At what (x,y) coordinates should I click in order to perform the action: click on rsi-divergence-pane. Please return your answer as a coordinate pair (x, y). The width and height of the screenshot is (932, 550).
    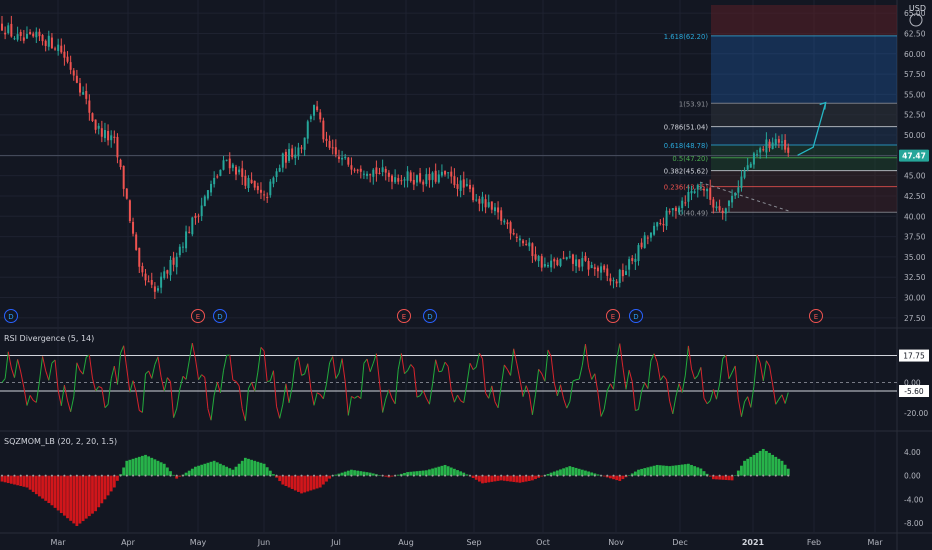
    Looking at the image, I should click on (448, 381).